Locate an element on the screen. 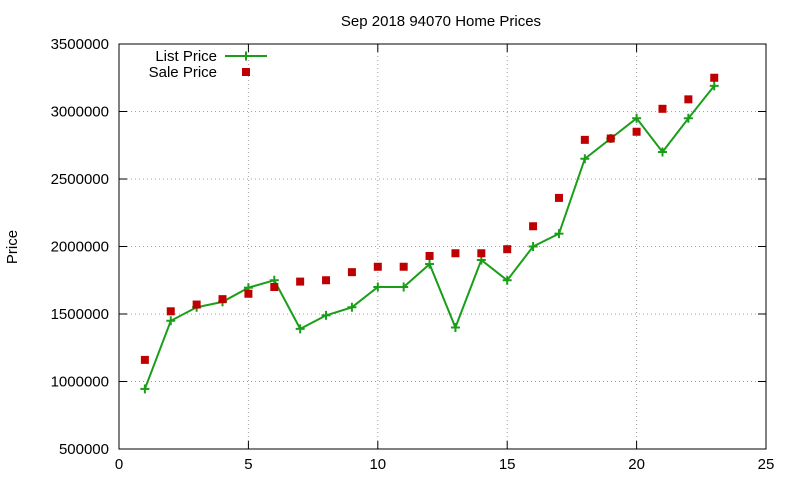  x-tick-label: 15 is located at coordinates (507, 464).